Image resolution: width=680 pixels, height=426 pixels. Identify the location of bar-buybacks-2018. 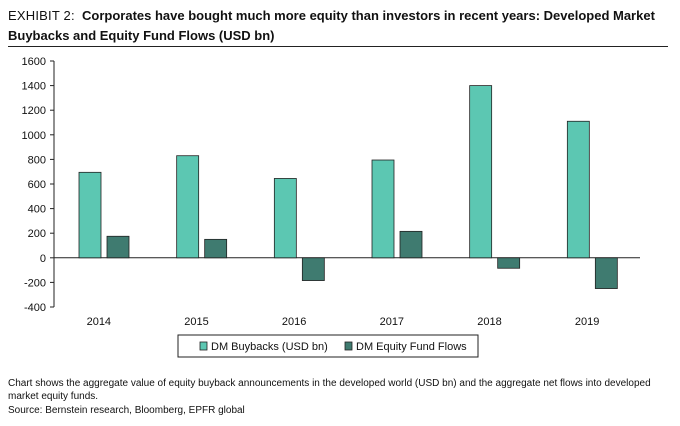
(481, 172).